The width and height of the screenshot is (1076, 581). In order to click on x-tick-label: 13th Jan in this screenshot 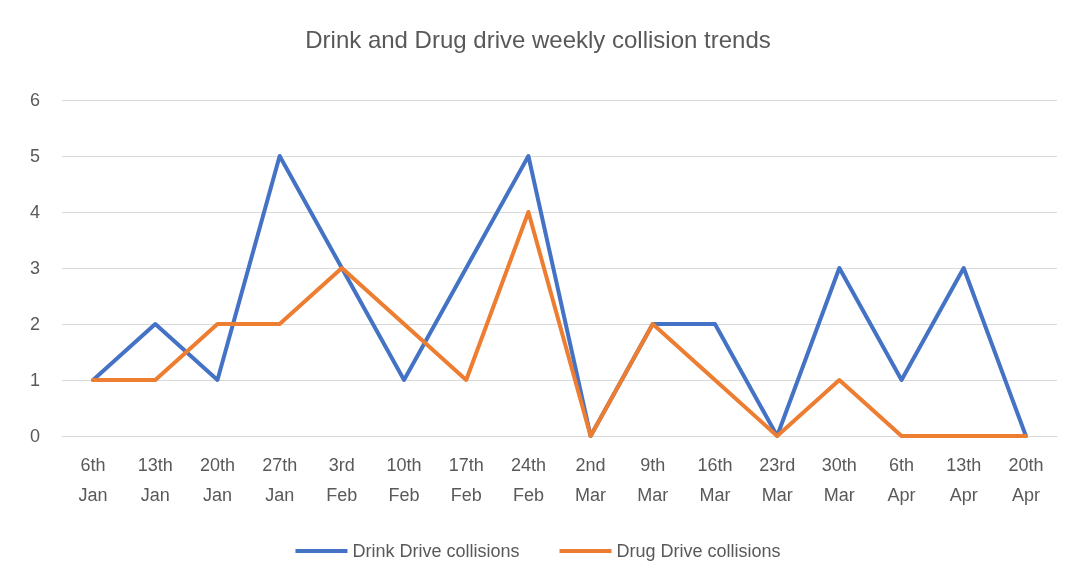, I will do `click(155, 480)`.